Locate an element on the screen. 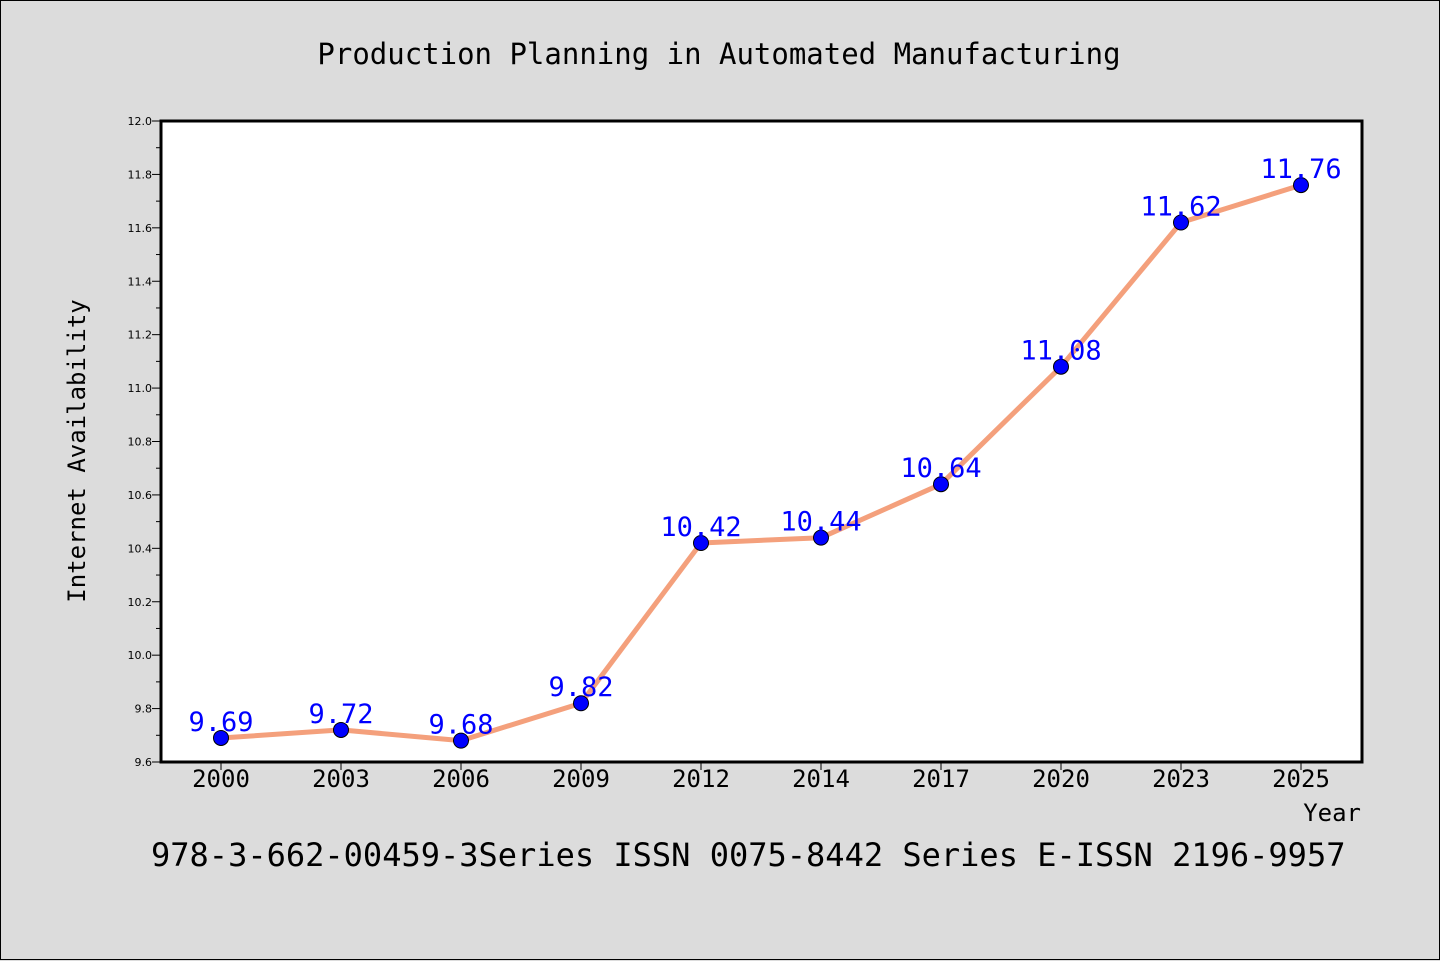 The image size is (1440, 961). data-label: 10.44 is located at coordinates (820, 522).